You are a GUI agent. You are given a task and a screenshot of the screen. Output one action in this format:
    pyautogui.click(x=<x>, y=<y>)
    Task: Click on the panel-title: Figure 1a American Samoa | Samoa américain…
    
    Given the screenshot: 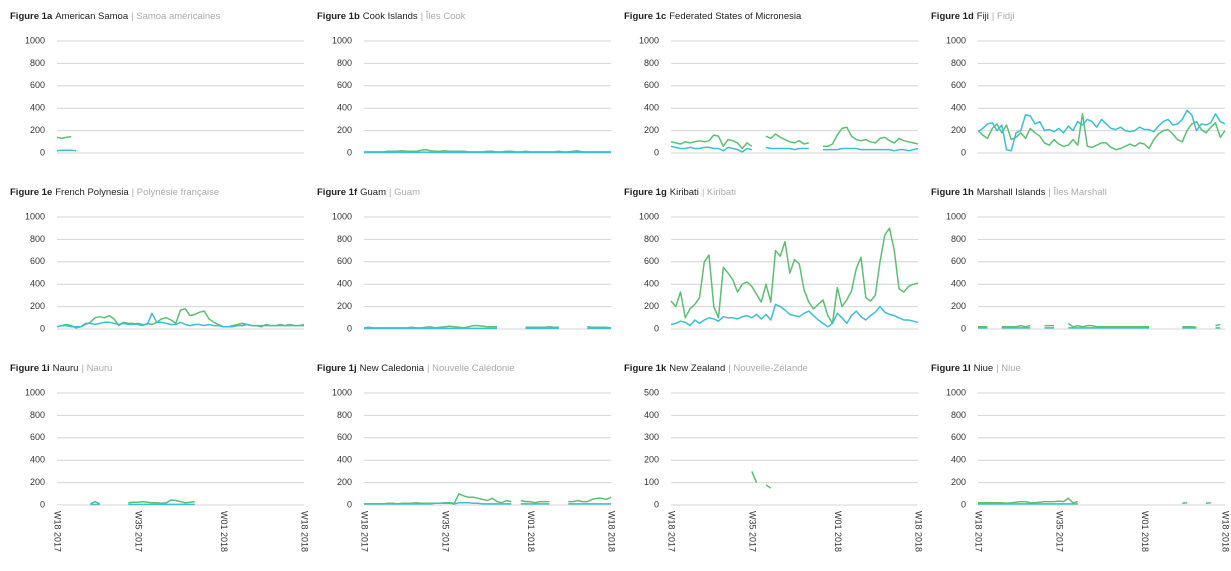 What is the action you would take?
    pyautogui.click(x=115, y=16)
    